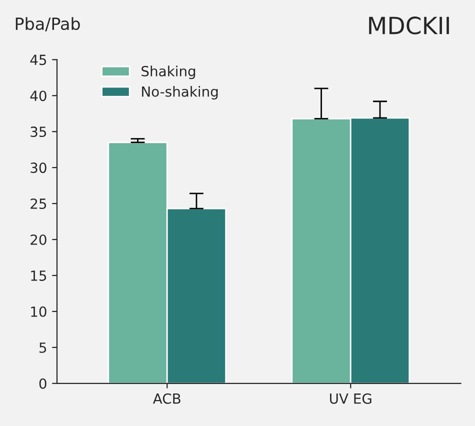 This screenshot has width=475, height=426. I want to click on y-tick-label: 30, so click(38, 168).